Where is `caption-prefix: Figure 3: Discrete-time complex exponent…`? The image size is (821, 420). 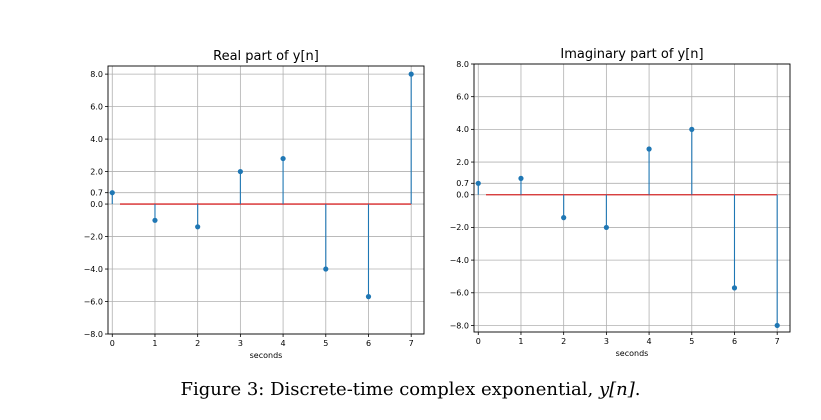 caption-prefix: Figure 3: Discrete-time complex exponent… is located at coordinates (389, 389).